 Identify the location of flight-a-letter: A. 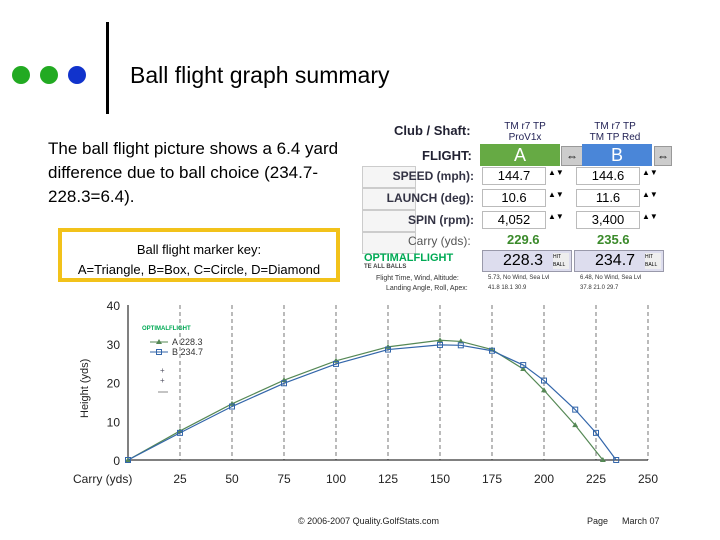
(519, 155).